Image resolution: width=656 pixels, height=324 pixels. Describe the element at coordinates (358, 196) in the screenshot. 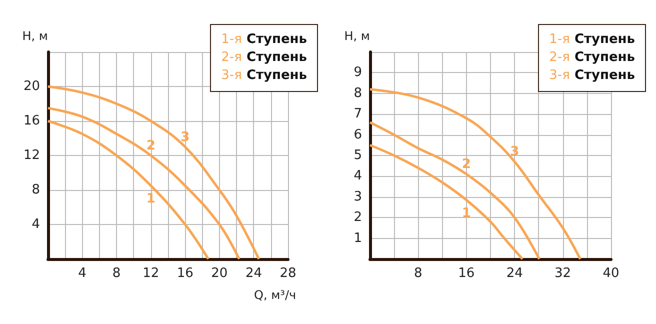

I see `y-tick-label: 3` at that location.